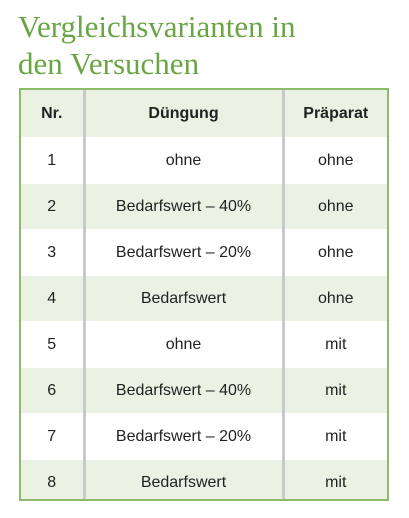  Describe the element at coordinates (53, 160) in the screenshot. I see `cell-nr: 1` at that location.